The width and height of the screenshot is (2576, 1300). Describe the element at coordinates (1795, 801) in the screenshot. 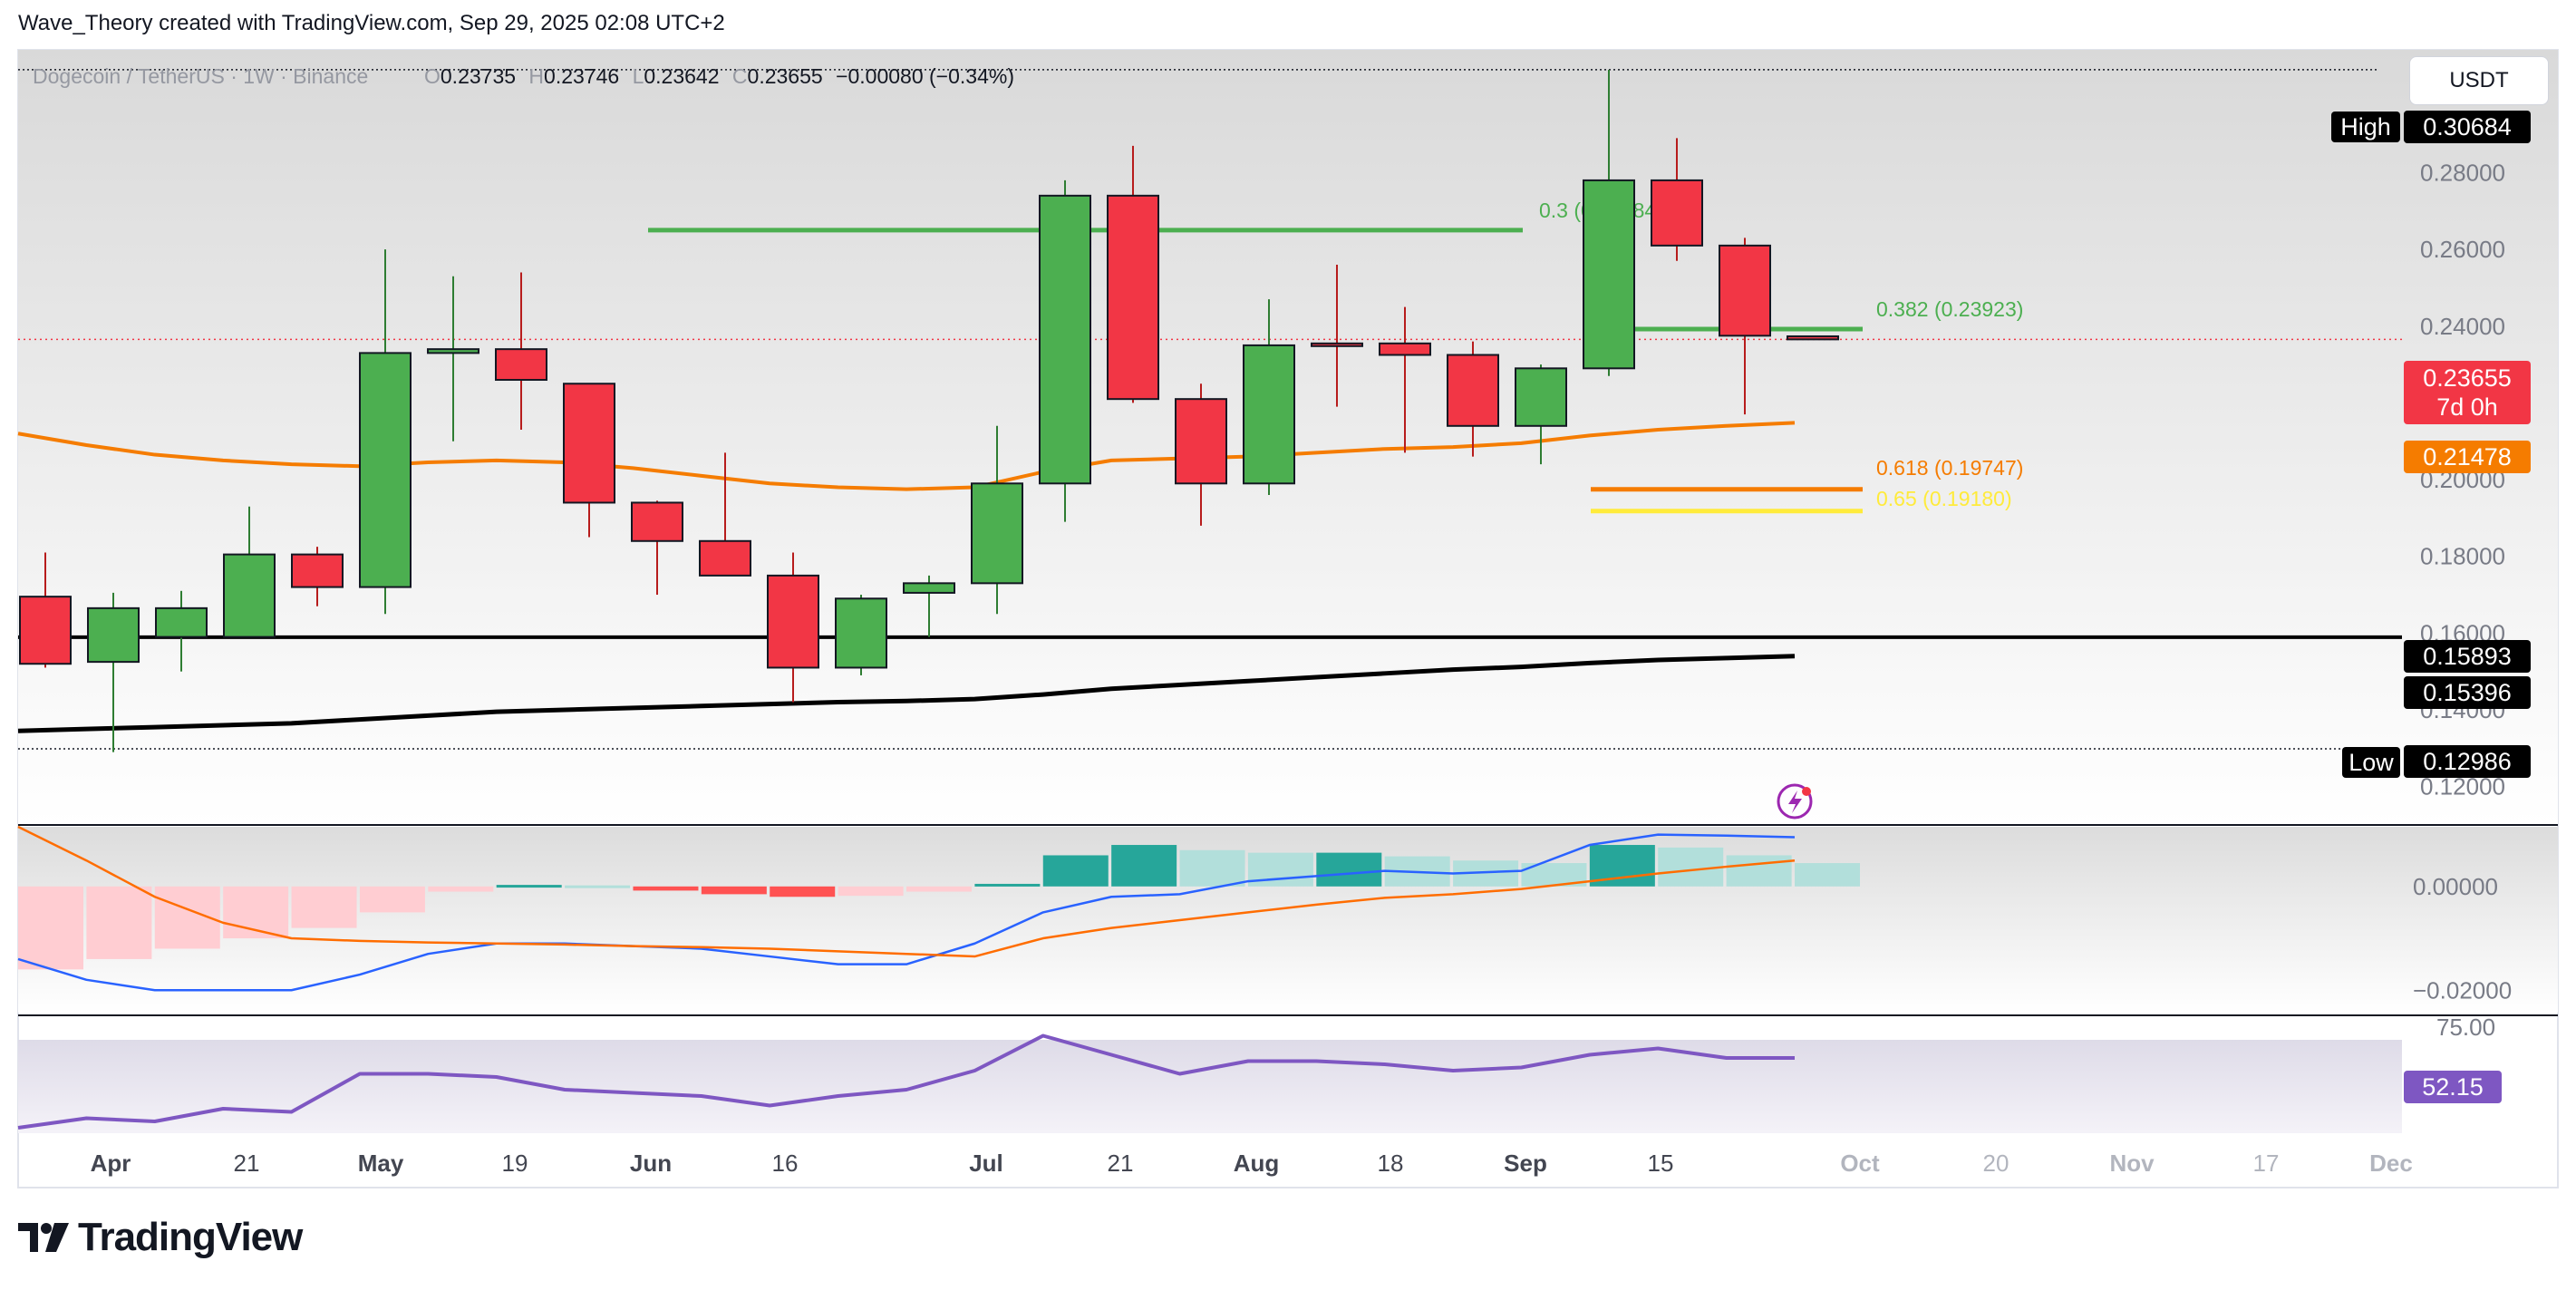

I see `lightning-alert-icon` at that location.